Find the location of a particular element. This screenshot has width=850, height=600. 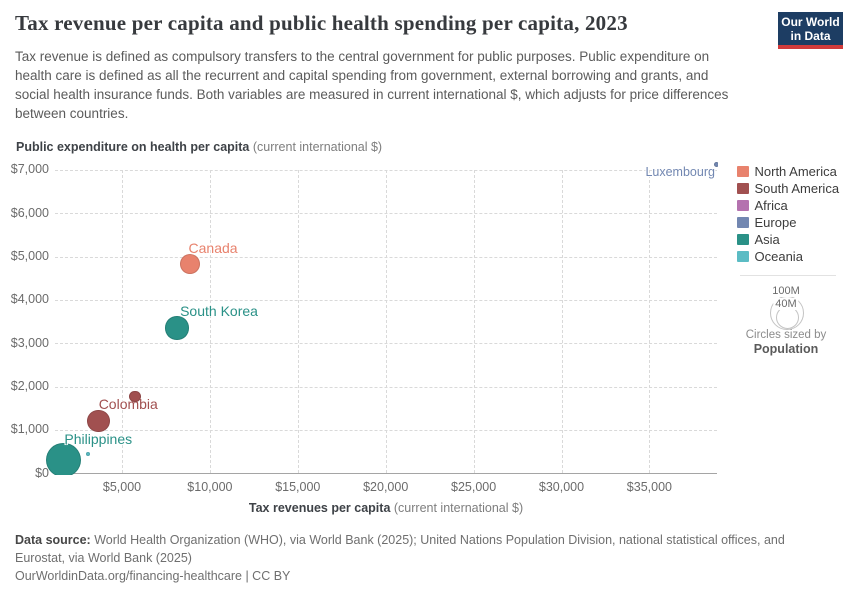

x-tick-label-30000: $30,000 is located at coordinates (561, 487).